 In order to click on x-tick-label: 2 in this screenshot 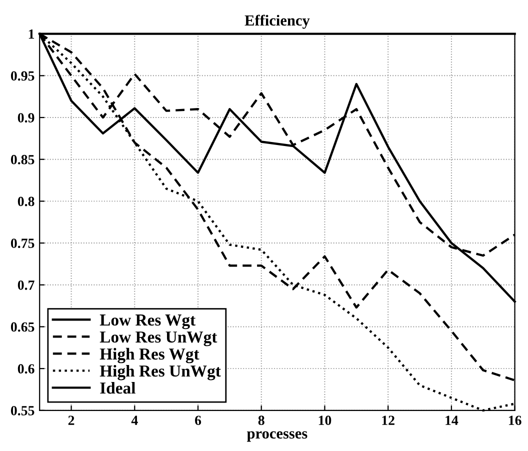, I will do `click(71, 420)`.